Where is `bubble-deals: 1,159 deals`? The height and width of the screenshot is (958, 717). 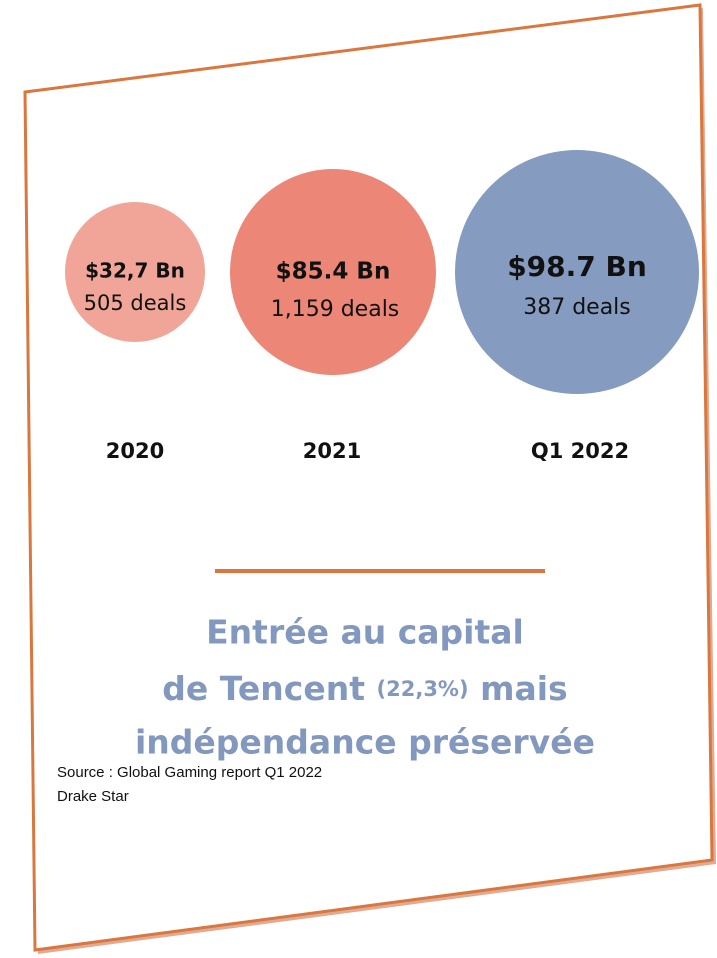 bubble-deals: 1,159 deals is located at coordinates (335, 309).